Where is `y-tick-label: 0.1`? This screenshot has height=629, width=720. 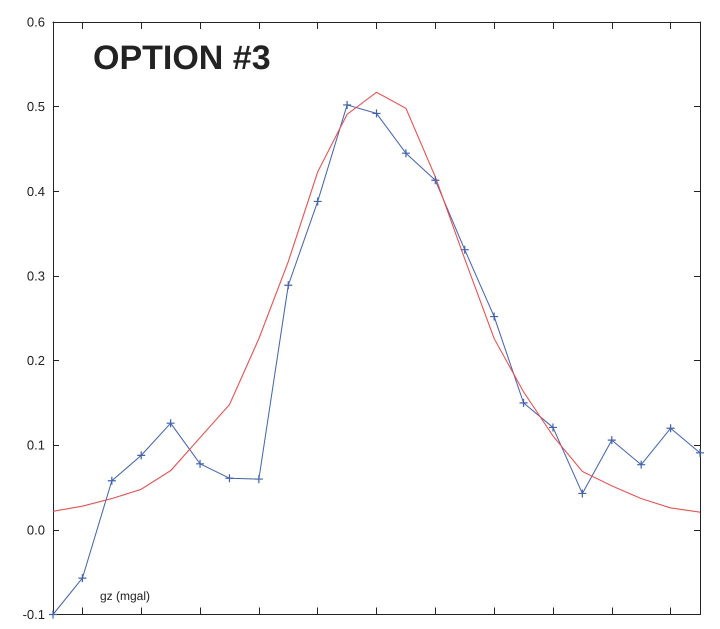 y-tick-label: 0.1 is located at coordinates (35, 445).